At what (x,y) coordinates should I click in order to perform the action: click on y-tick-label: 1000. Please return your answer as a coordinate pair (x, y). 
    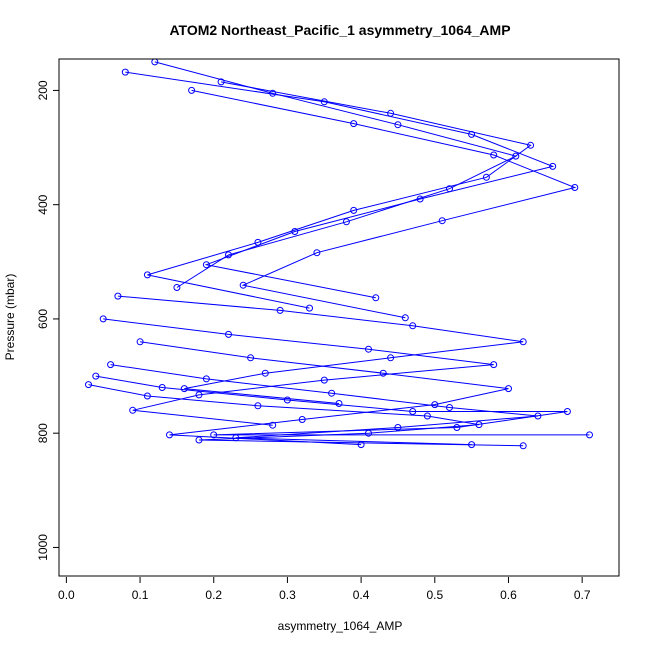
    Looking at the image, I should click on (43, 547).